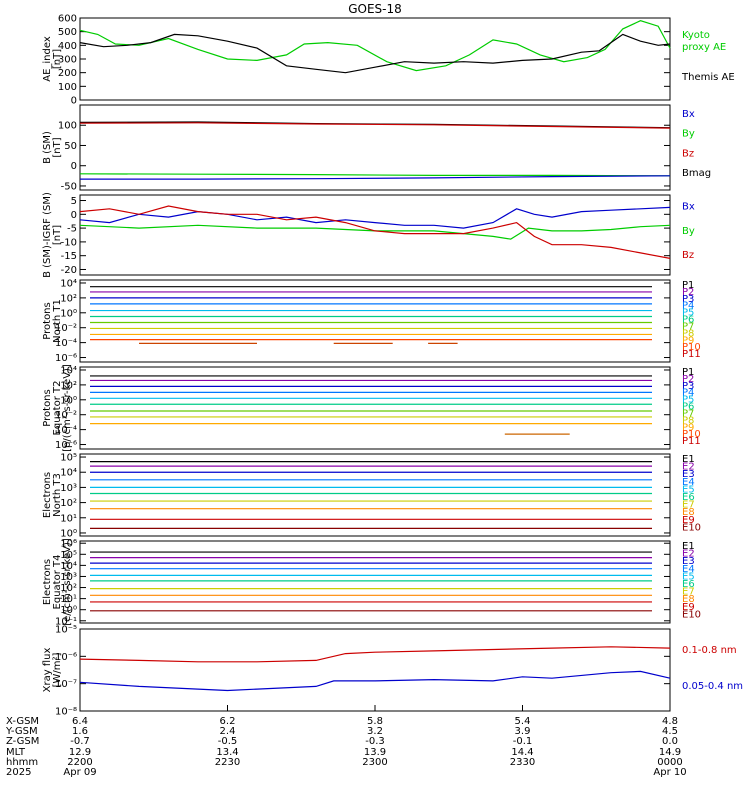  I want to click on y-tick-label: -20, so click(69, 270).